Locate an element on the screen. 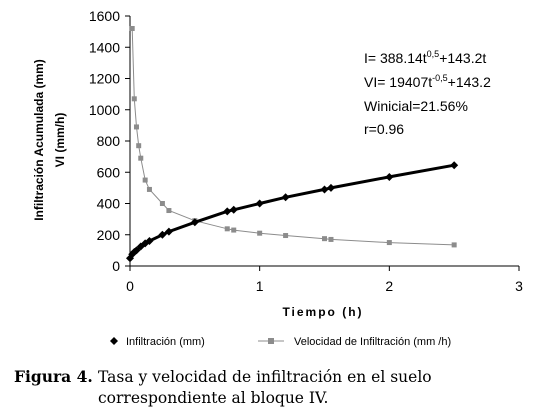 This screenshot has height=413, width=550. x-tick-label: 1 is located at coordinates (260, 286).